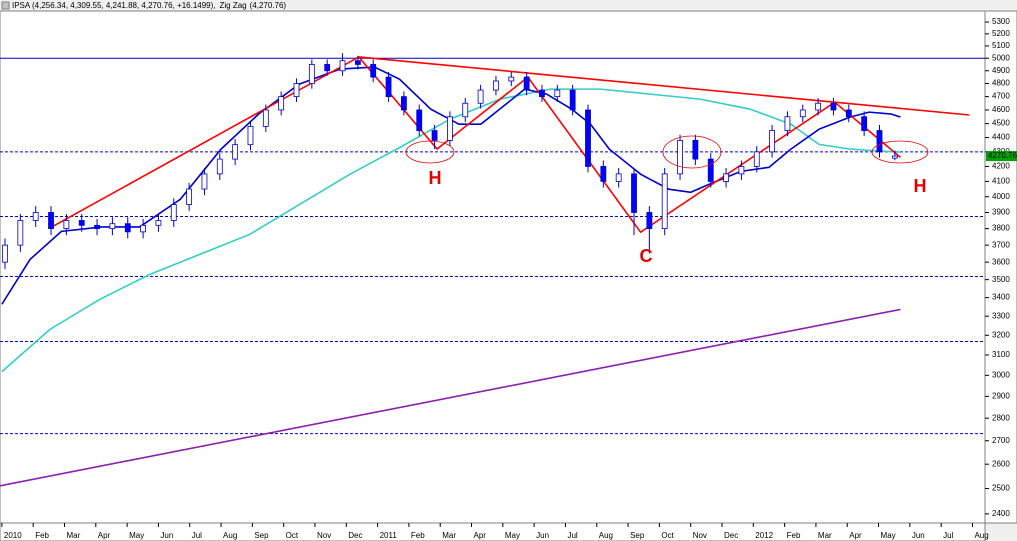 The width and height of the screenshot is (1017, 541). What do you see at coordinates (664, 86) in the screenshot?
I see `indicator-line` at bounding box center [664, 86].